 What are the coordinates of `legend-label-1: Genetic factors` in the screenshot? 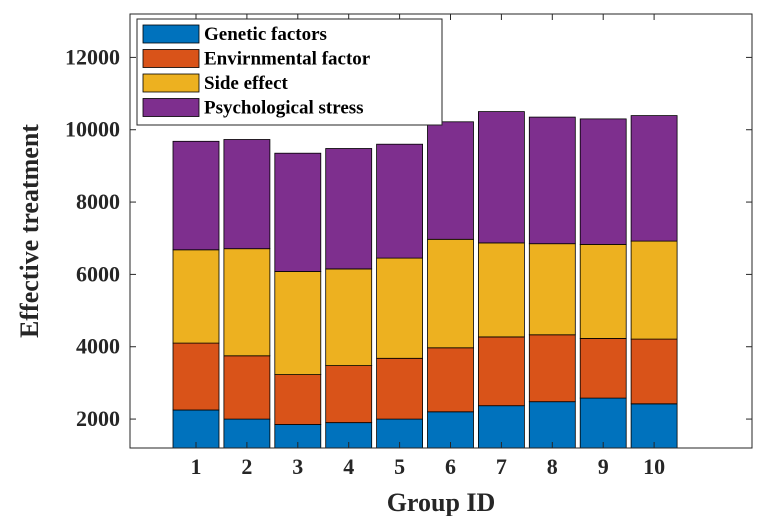 It's located at (265, 34).